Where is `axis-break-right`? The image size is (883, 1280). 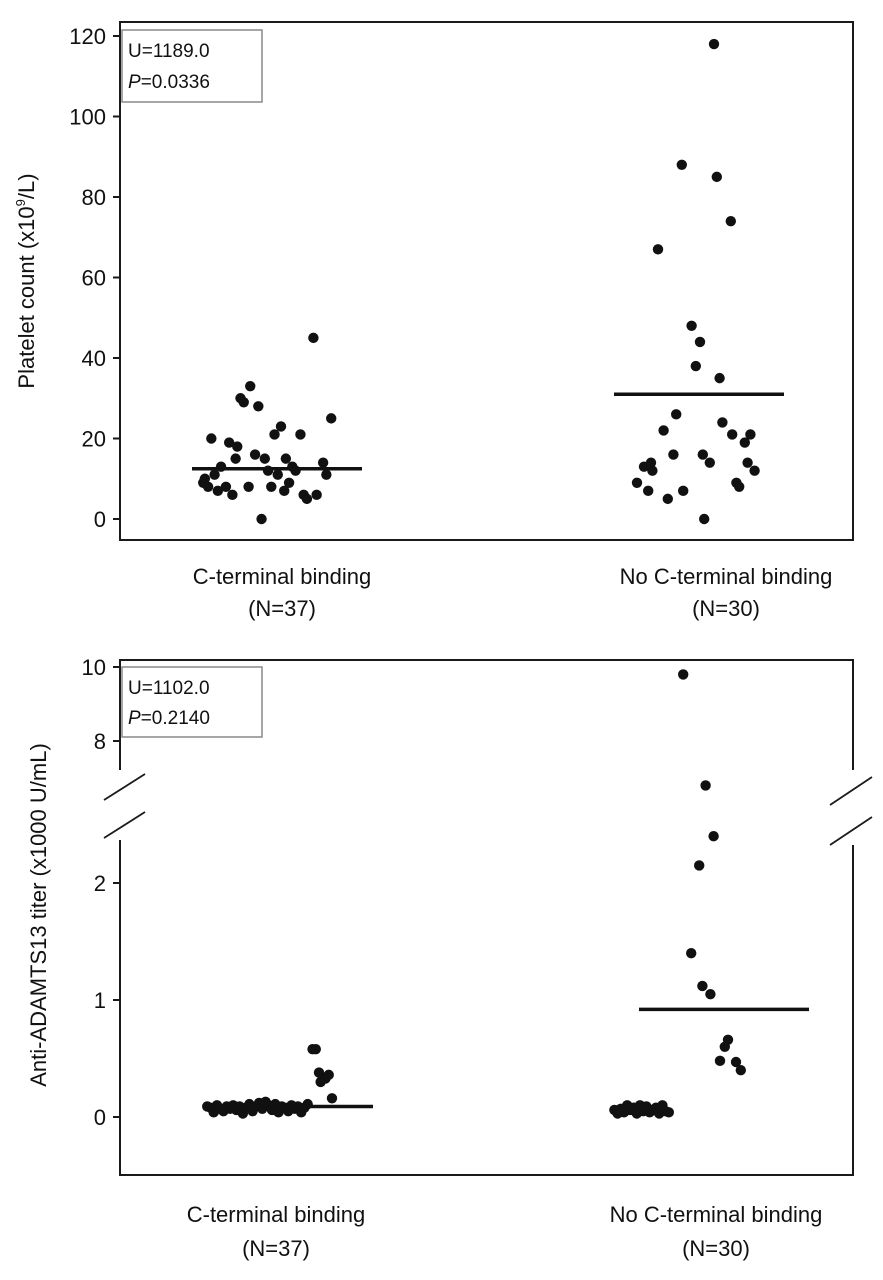 axis-break-right is located at coordinates (852, 808).